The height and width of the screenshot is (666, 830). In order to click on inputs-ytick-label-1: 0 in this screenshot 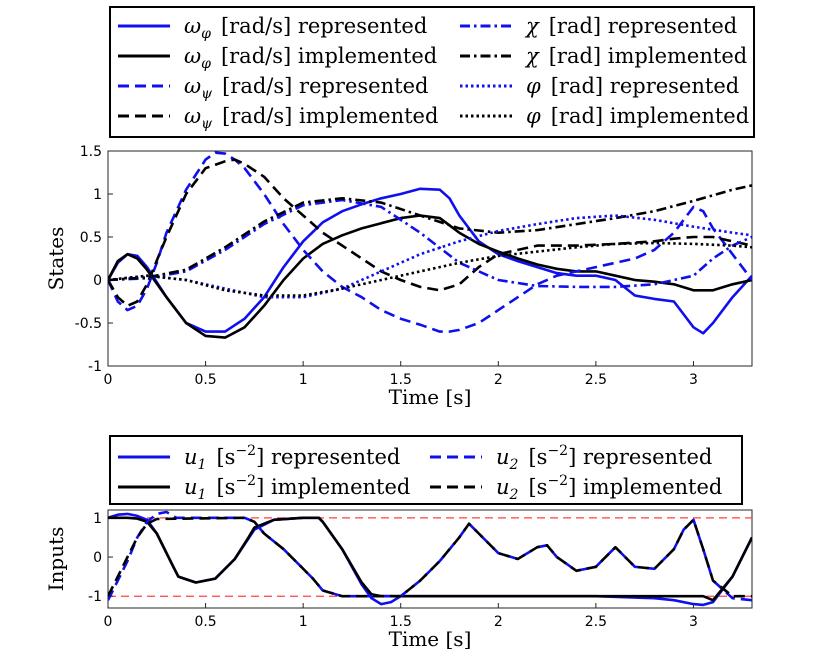, I will do `click(97, 558)`.